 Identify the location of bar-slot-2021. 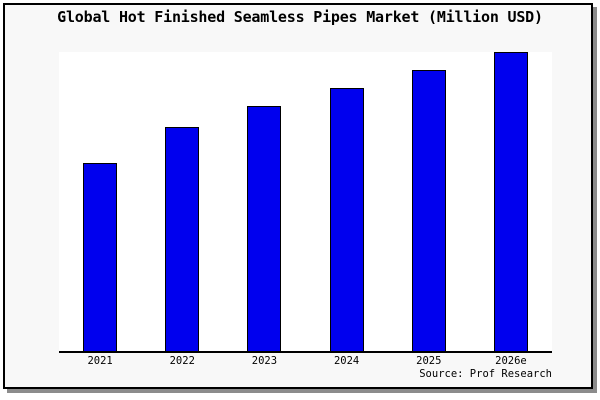
(100, 201).